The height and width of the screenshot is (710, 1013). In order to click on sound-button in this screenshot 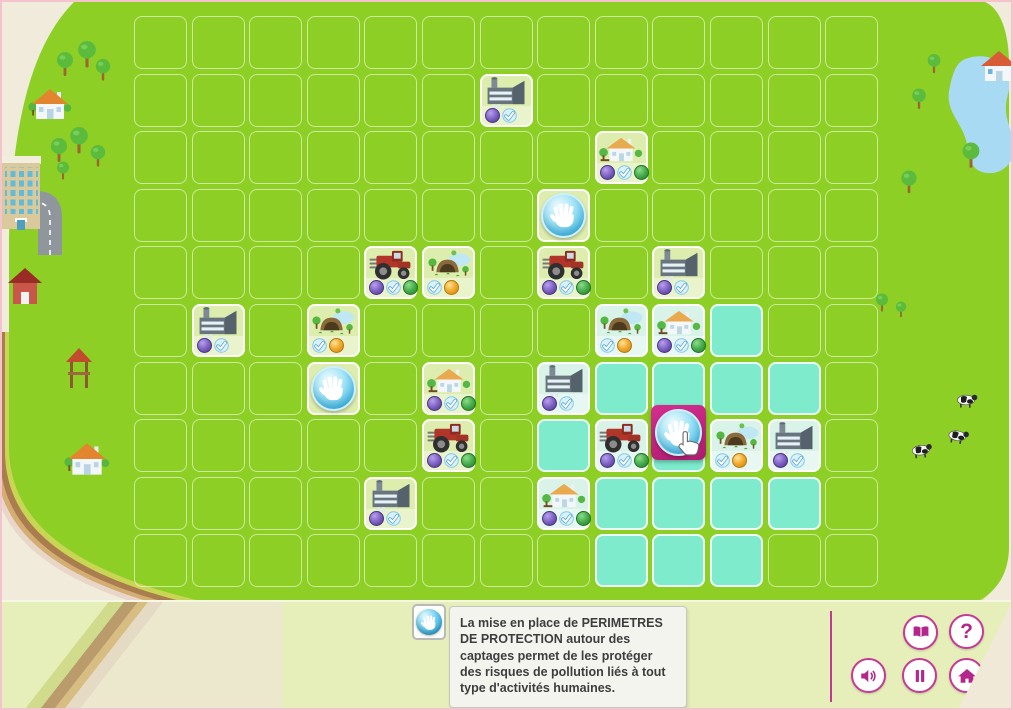, I will do `click(868, 675)`.